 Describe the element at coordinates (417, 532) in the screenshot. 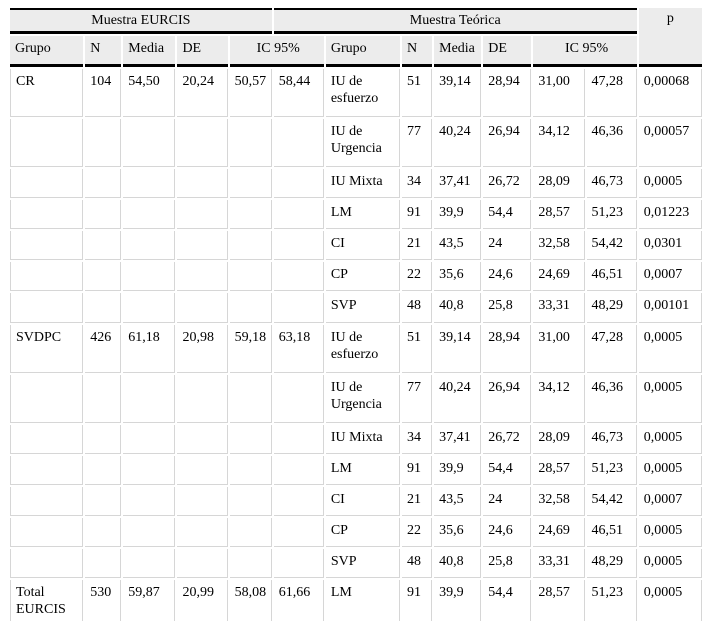

I see `value-cell: 22` at that location.